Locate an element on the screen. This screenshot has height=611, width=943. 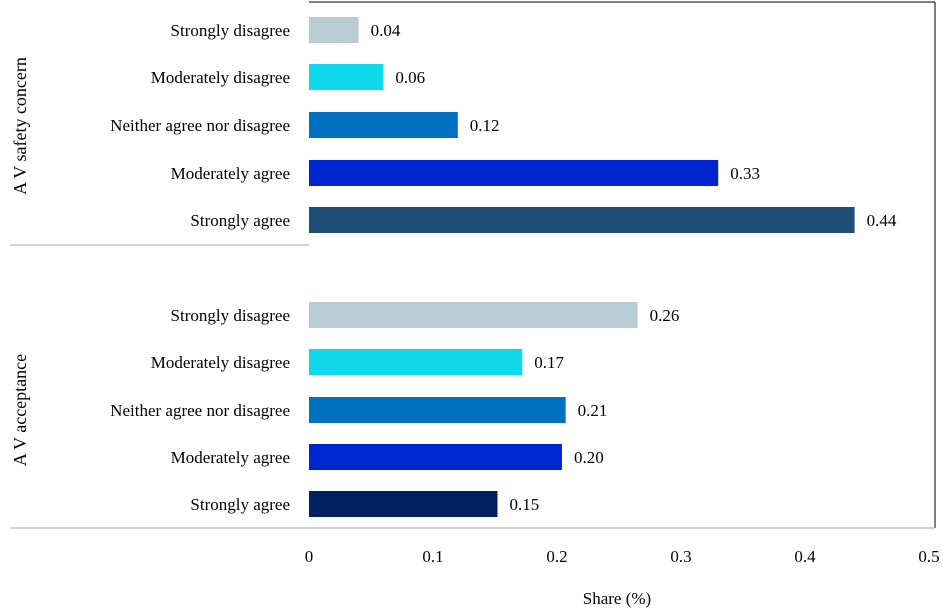
data-label: 0.12 is located at coordinates (485, 125).